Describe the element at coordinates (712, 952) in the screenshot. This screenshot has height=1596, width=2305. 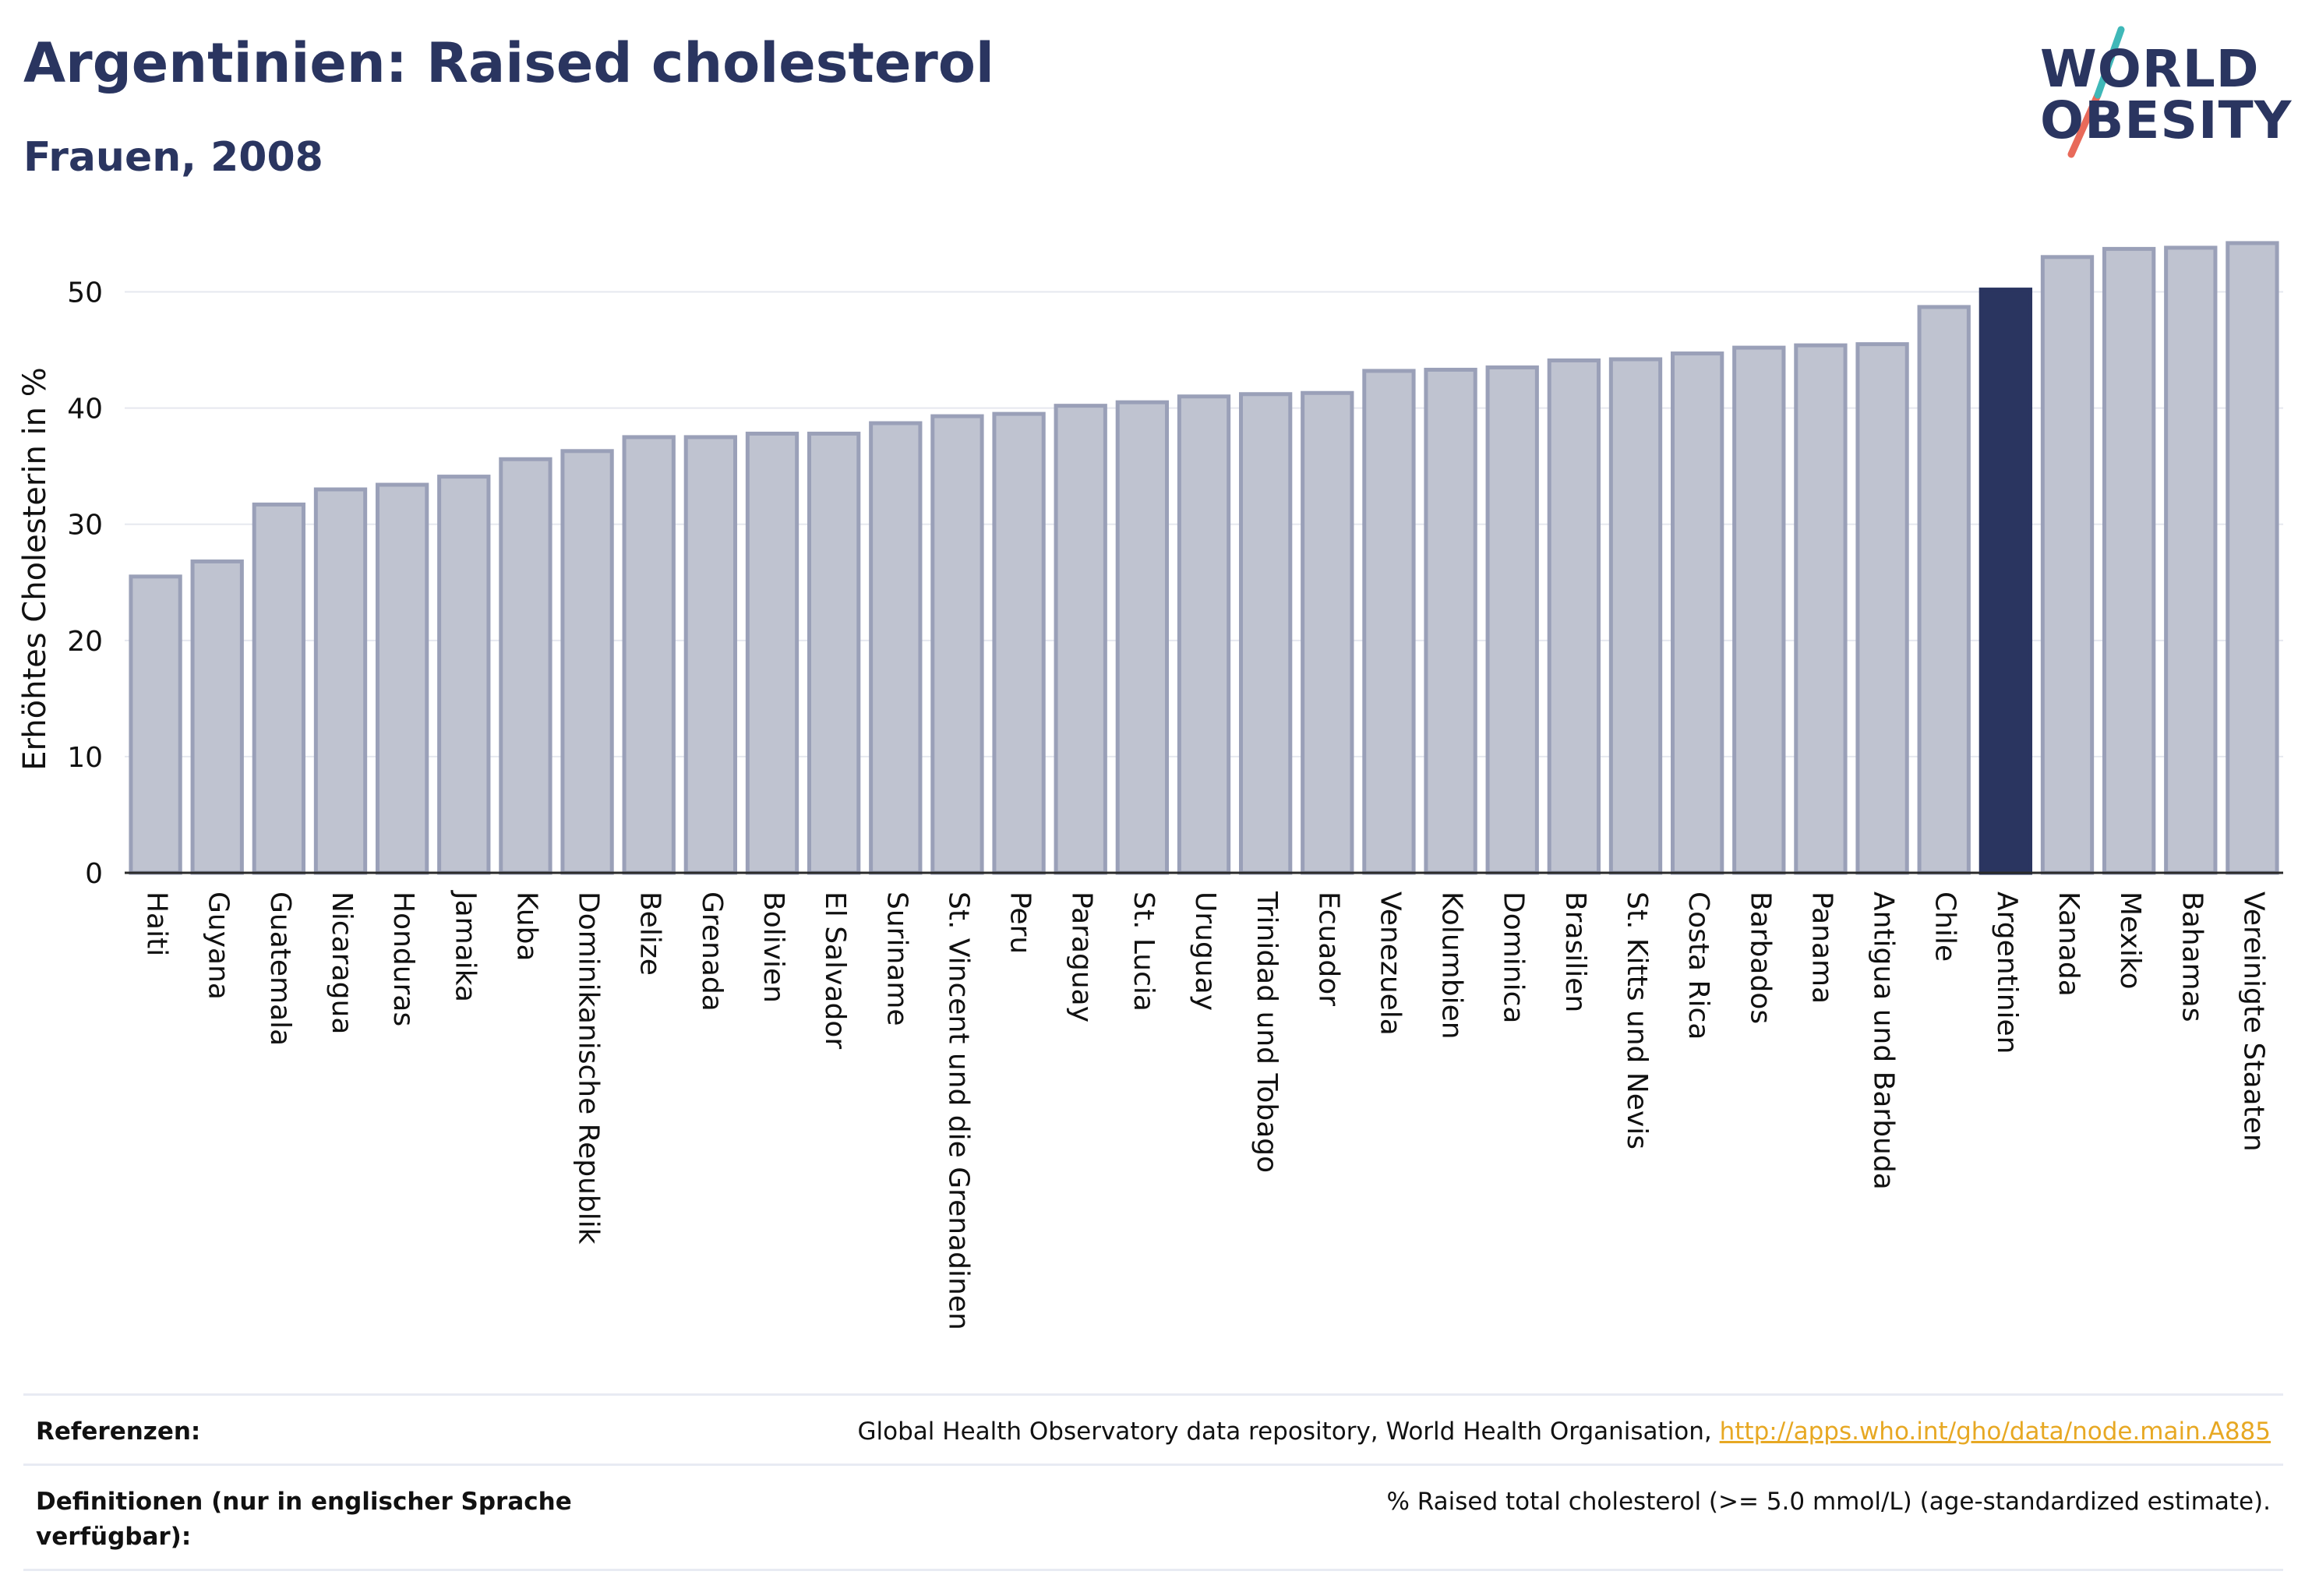
I see `x-tick-label: Grenada` at that location.